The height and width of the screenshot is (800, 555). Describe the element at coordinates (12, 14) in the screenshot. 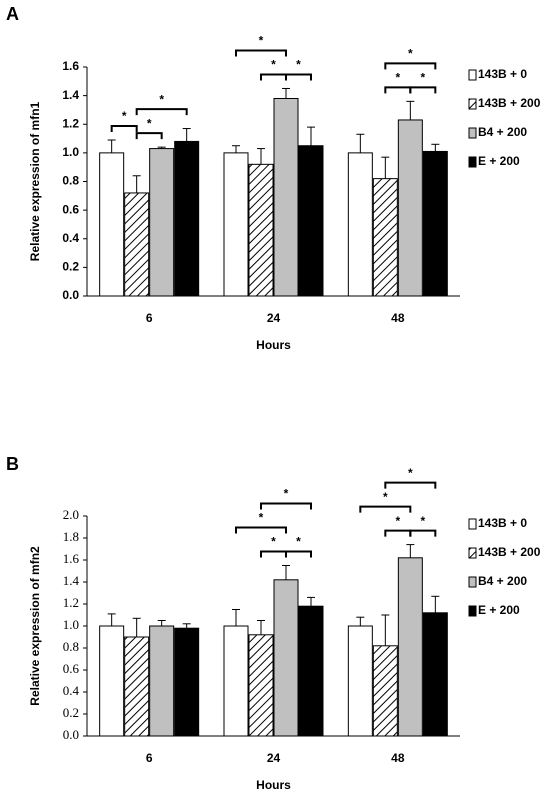

I see `panel-label: A` at that location.